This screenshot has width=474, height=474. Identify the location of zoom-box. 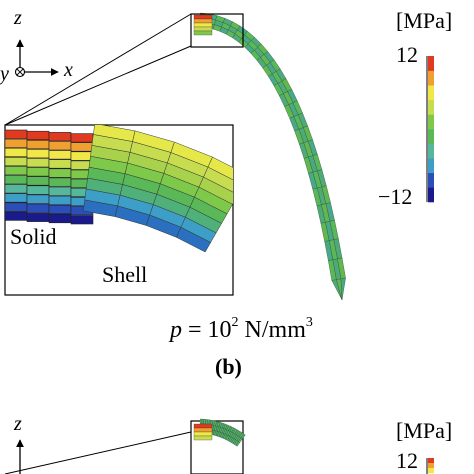
(217, 30).